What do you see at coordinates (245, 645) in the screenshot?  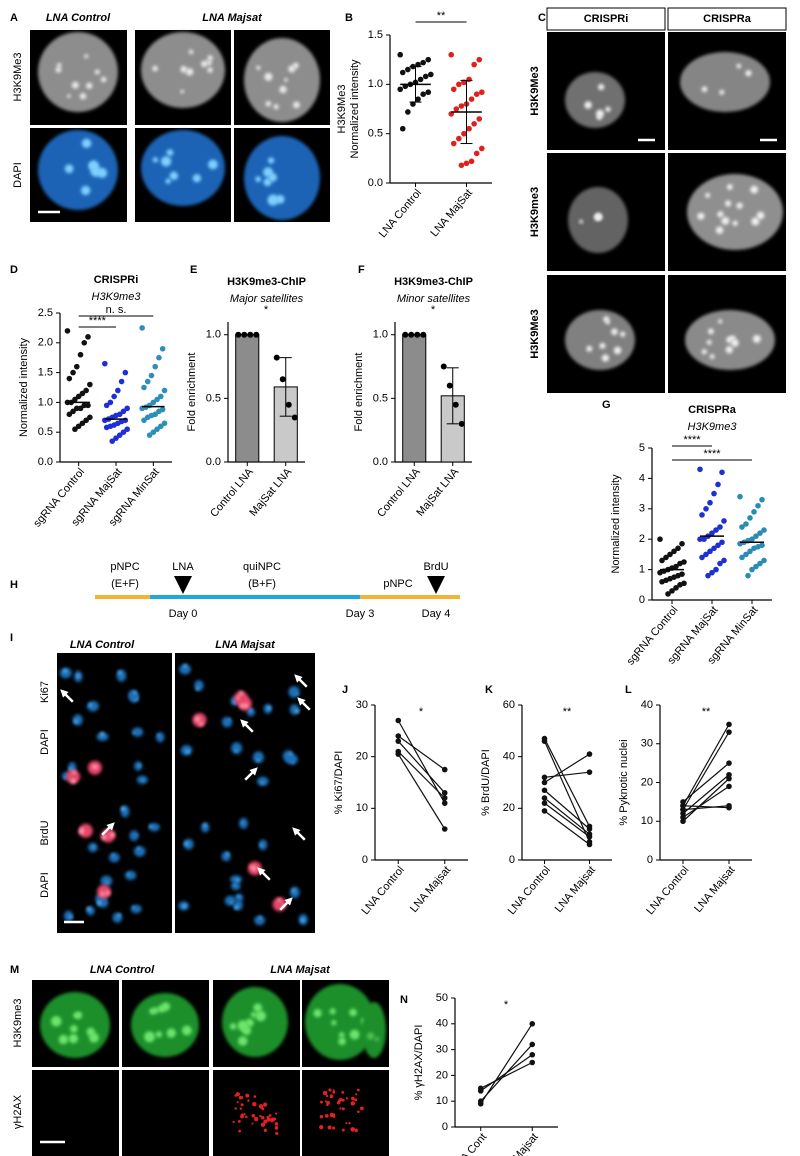 I see `column-title: LNA Majsat` at bounding box center [245, 645].